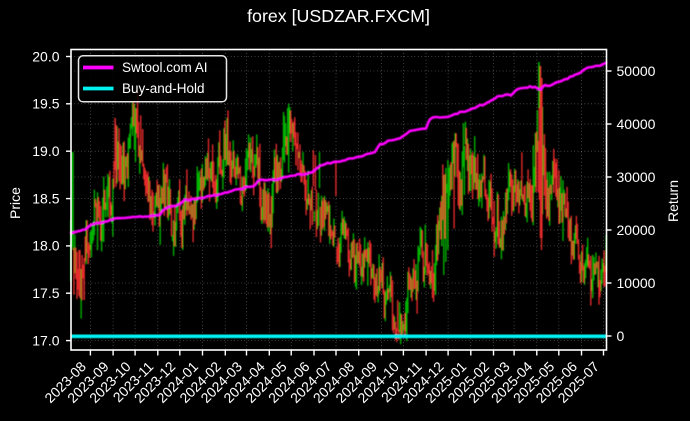 The width and height of the screenshot is (690, 421). Describe the element at coordinates (636, 177) in the screenshot. I see `svg-text: 30000` at that location.